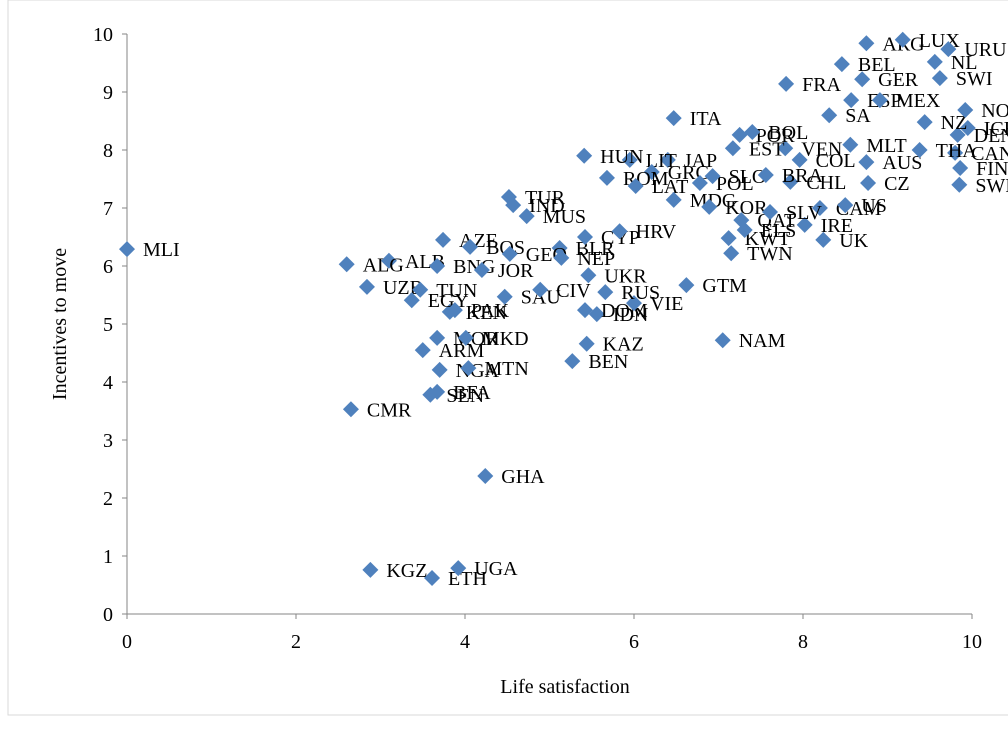 The width and height of the screenshot is (1008, 729). What do you see at coordinates (886, 146) in the screenshot?
I see `point-label: MLT` at bounding box center [886, 146].